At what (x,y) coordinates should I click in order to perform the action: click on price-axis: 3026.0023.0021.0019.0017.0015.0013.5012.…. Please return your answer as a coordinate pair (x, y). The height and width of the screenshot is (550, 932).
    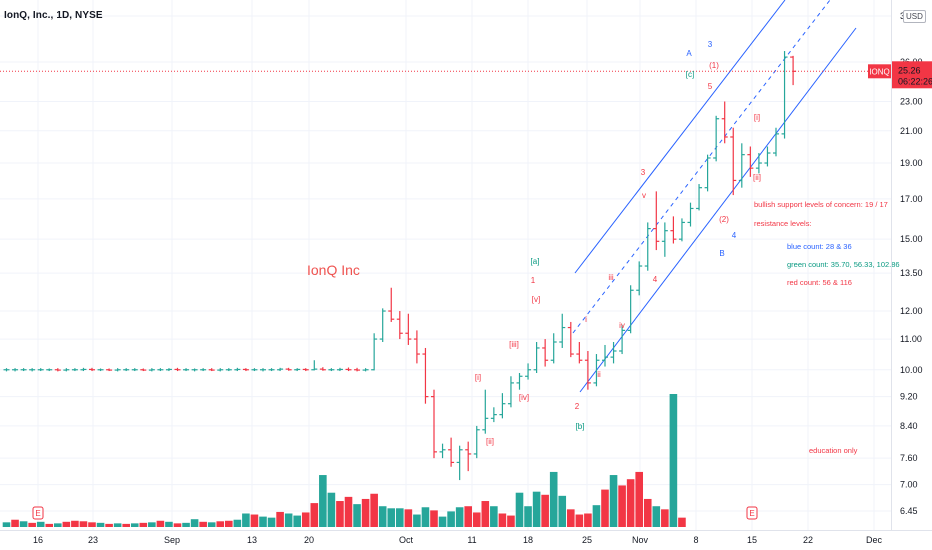
    Looking at the image, I should click on (911, 263).